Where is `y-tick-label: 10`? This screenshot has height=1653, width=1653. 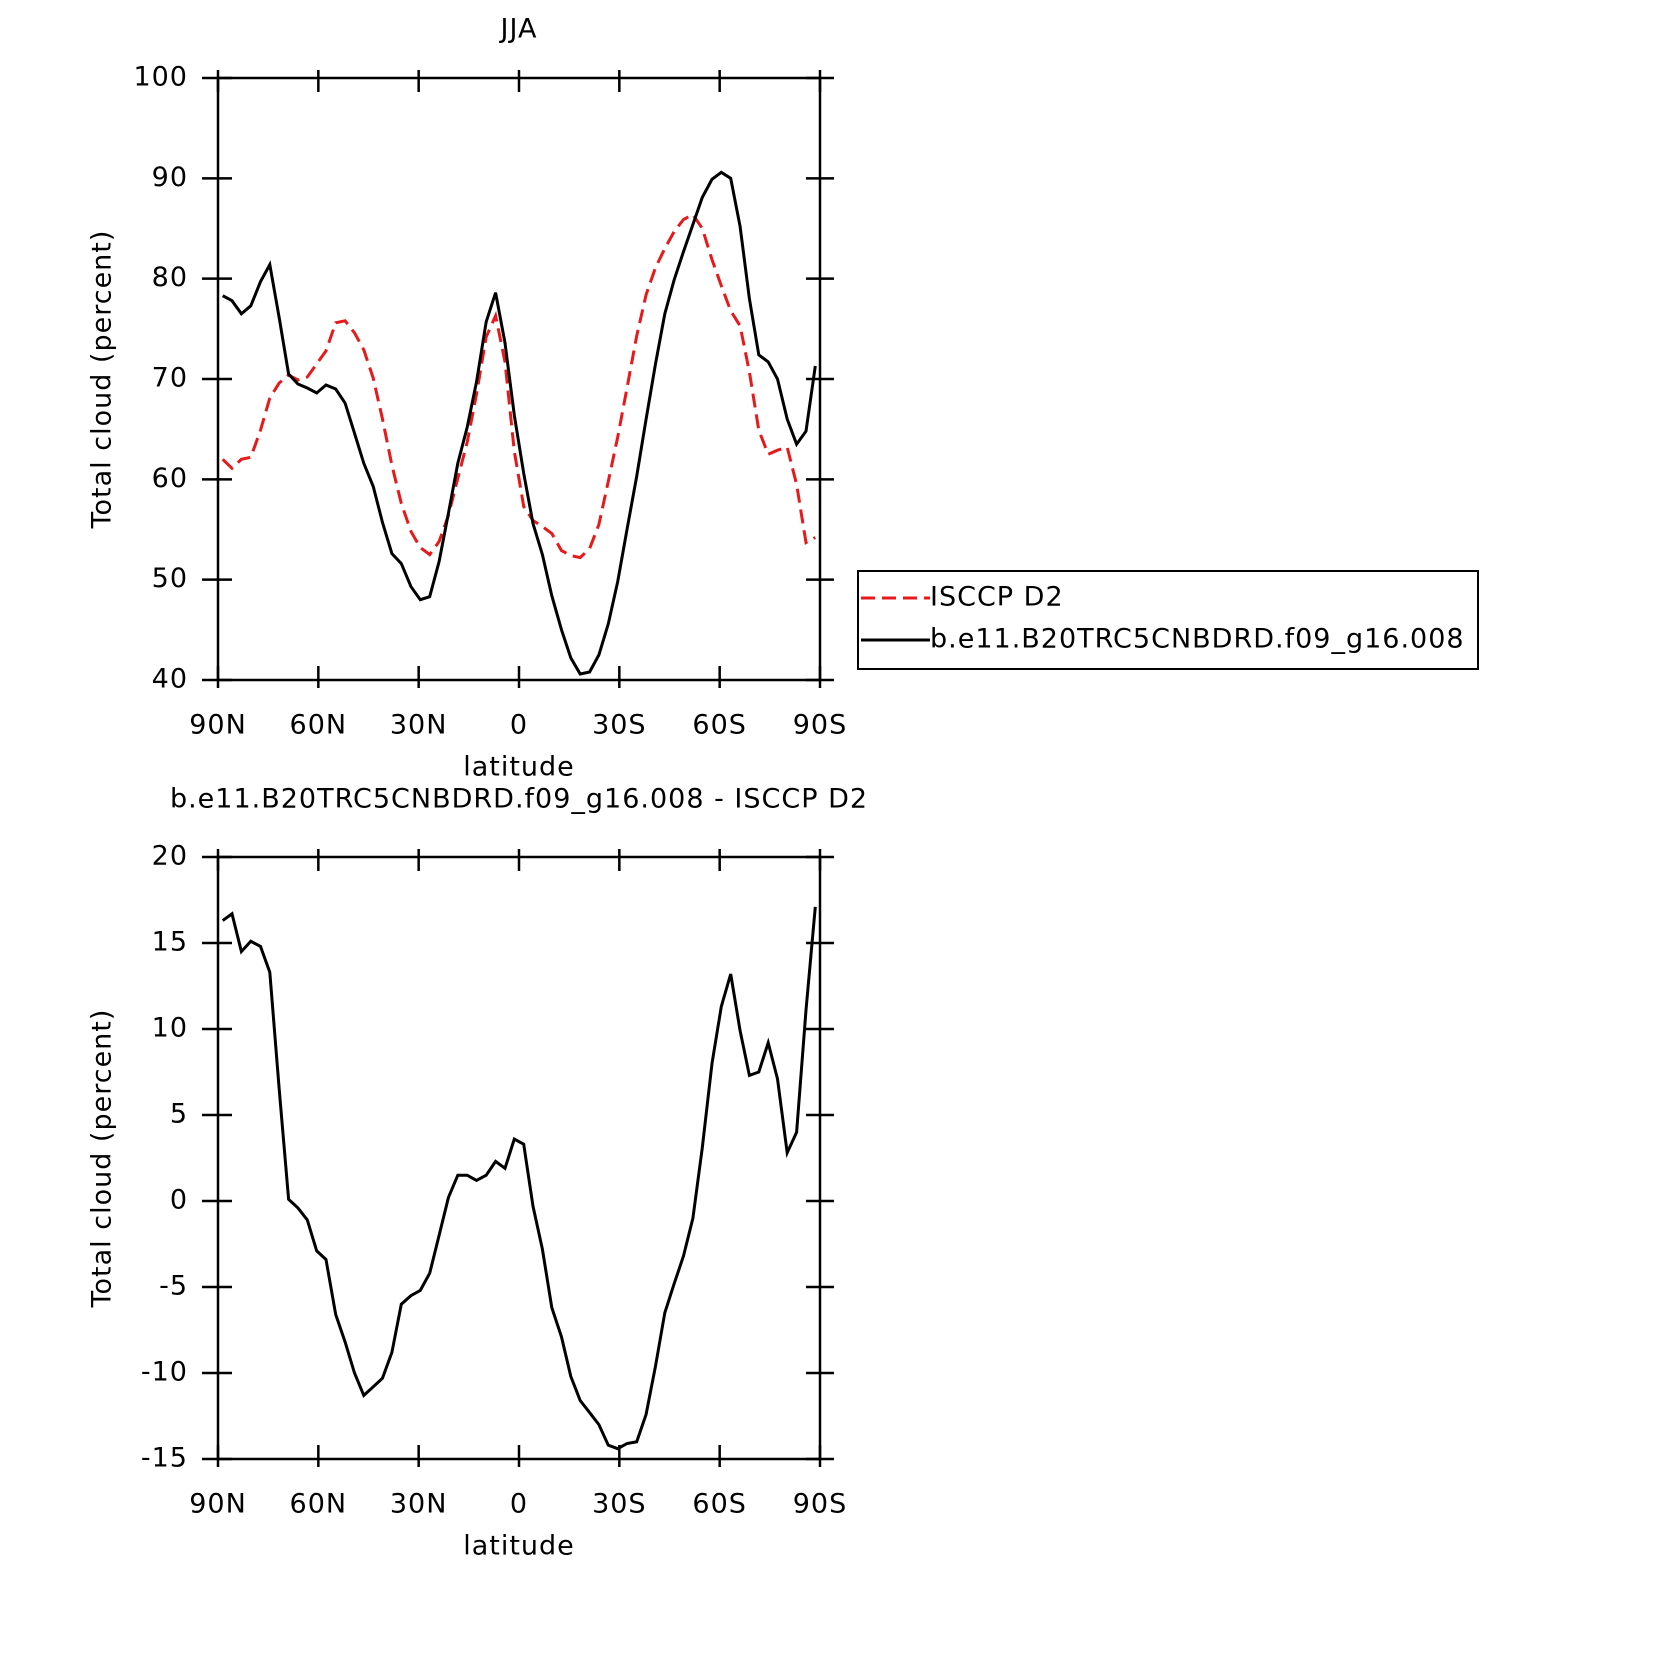 y-tick-label: 10 is located at coordinates (170, 1028).